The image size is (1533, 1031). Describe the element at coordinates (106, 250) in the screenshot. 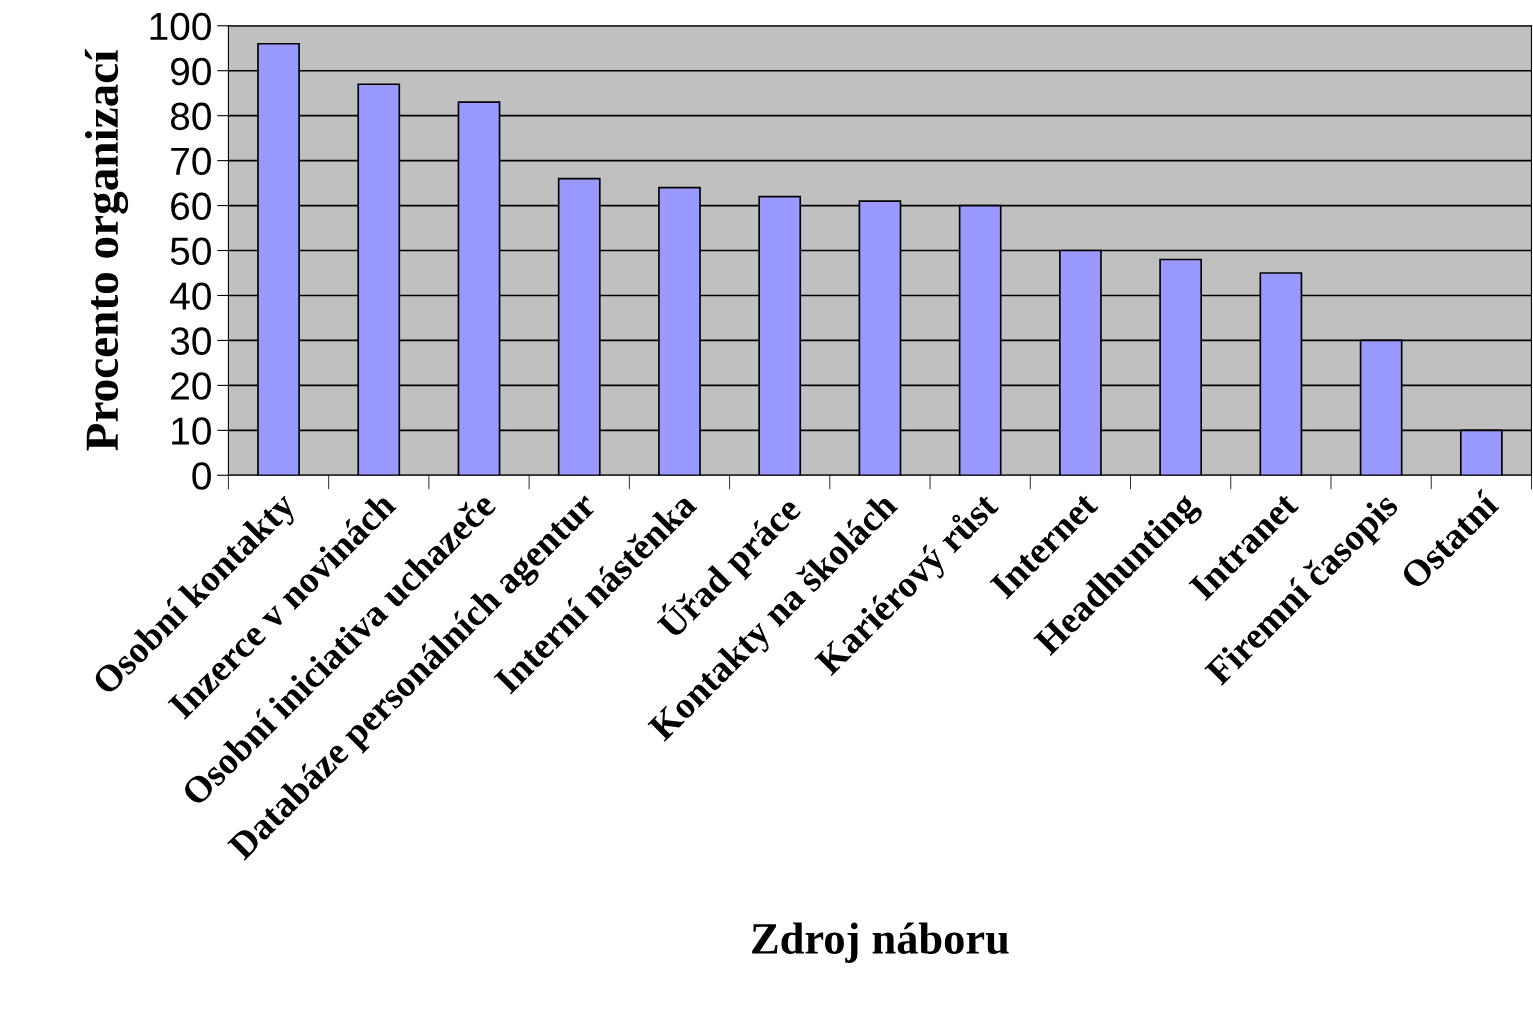

I see `y-axis-title: Procento organizací` at that location.